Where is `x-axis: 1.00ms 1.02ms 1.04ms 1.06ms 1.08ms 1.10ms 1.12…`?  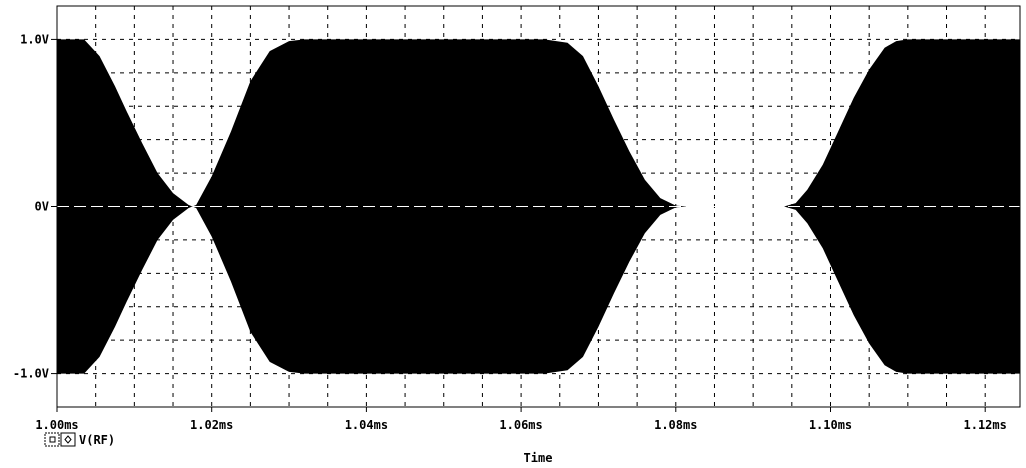 x-axis: 1.00ms 1.02ms 1.04ms 1.06ms 1.08ms 1.10ms 1.12… is located at coordinates (521, 419).